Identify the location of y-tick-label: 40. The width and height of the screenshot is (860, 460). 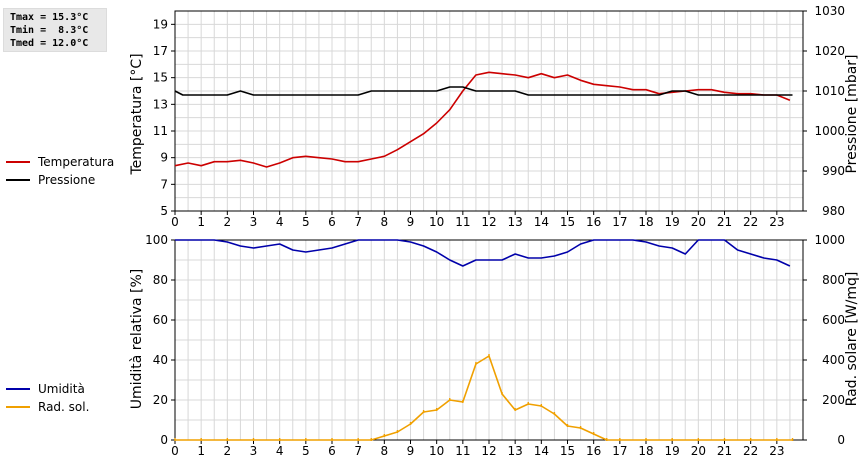
(160, 360).